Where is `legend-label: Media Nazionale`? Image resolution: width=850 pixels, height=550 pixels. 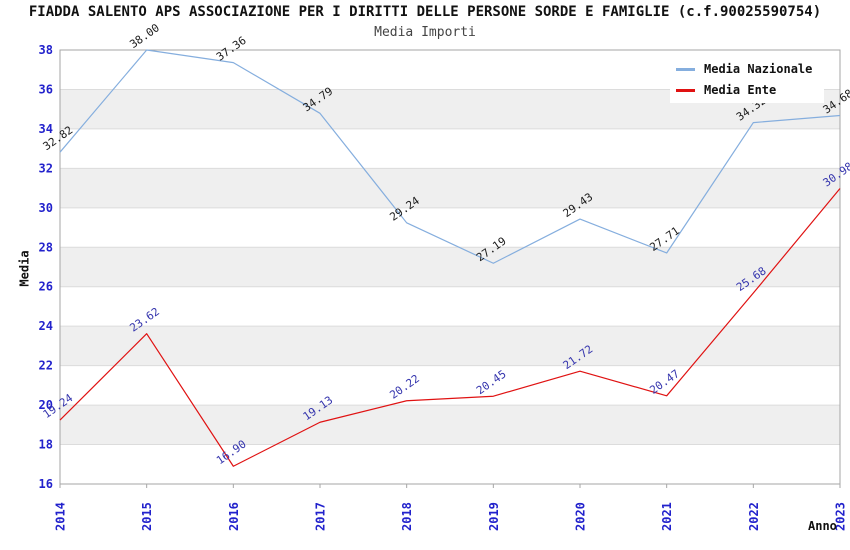
legend-label: Media Nazionale is located at coordinates (758, 69).